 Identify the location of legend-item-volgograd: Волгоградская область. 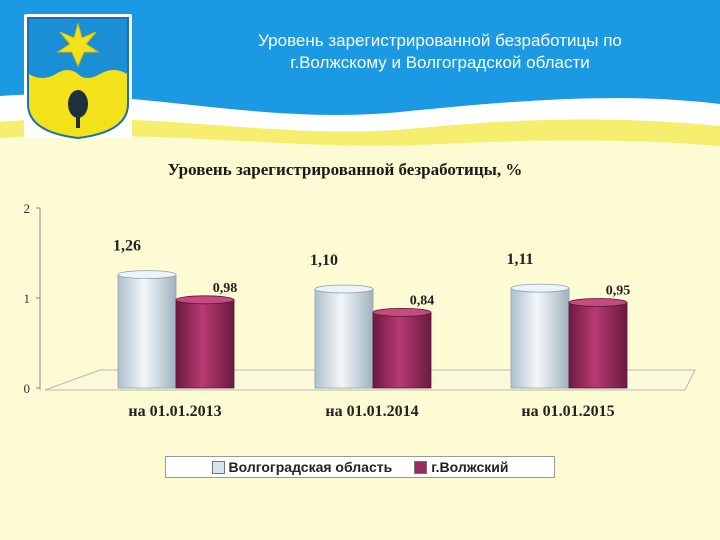
(302, 467).